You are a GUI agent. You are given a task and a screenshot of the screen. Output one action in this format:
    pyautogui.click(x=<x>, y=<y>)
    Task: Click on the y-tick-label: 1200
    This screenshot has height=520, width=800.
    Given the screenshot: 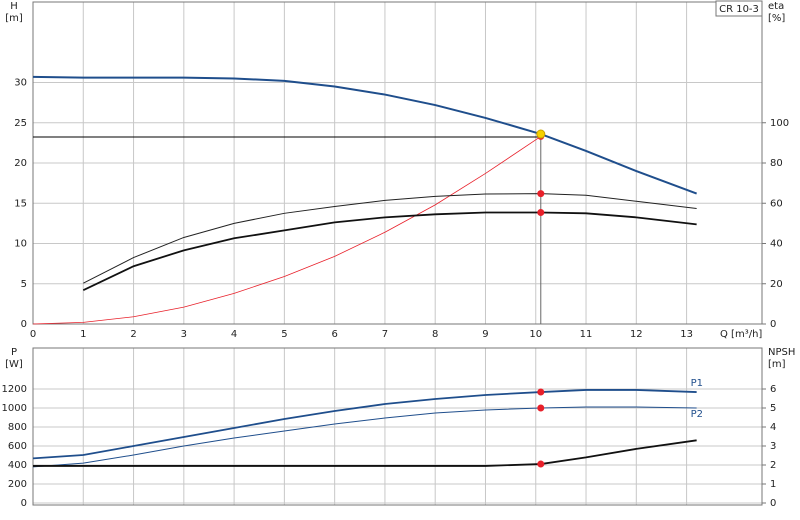 What is the action you would take?
    pyautogui.click(x=14, y=389)
    